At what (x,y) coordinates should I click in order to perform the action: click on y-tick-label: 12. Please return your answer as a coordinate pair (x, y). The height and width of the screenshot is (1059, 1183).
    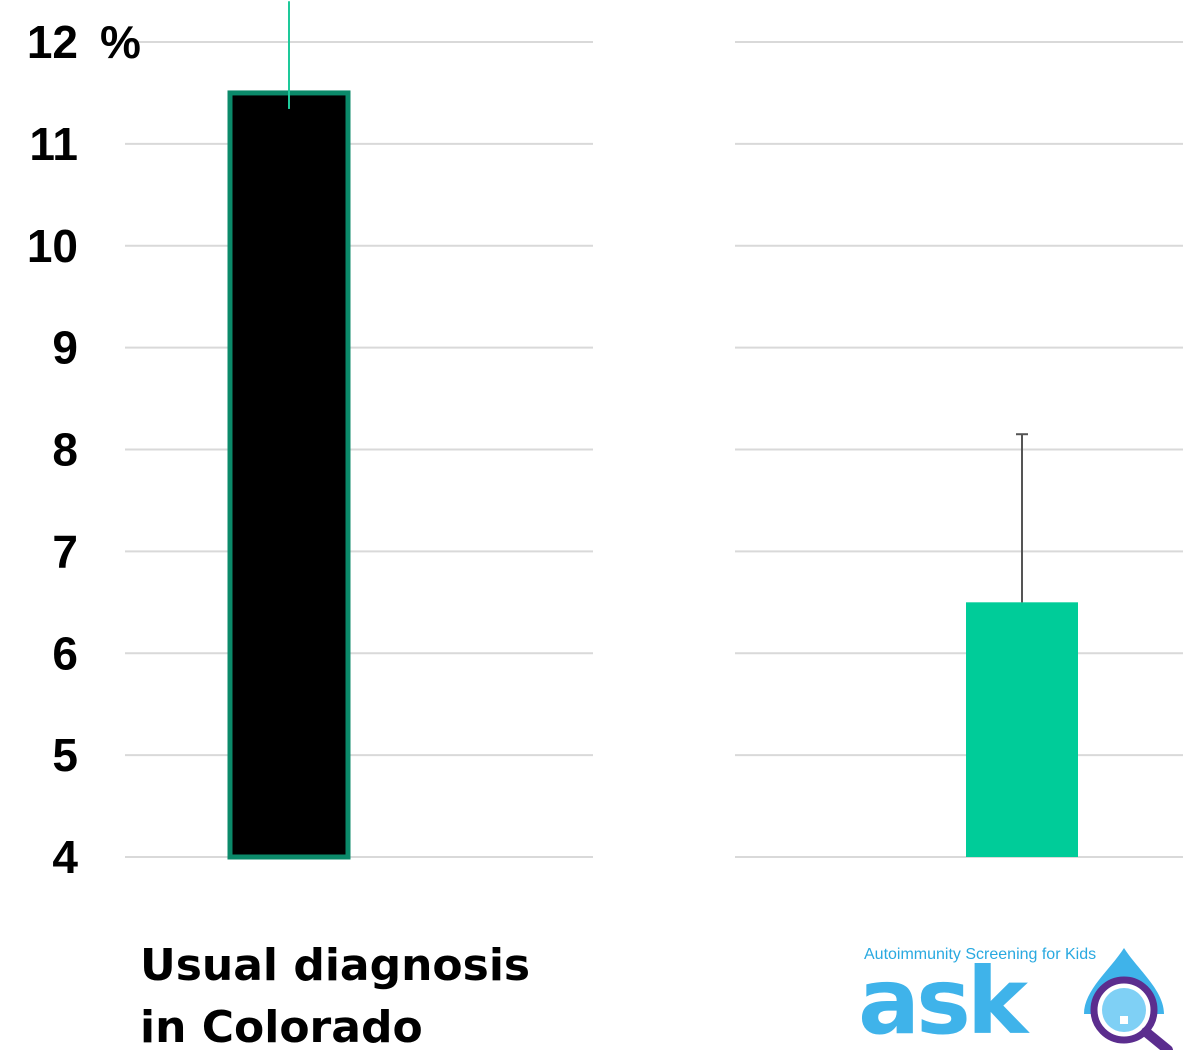
    Looking at the image, I should click on (52, 42).